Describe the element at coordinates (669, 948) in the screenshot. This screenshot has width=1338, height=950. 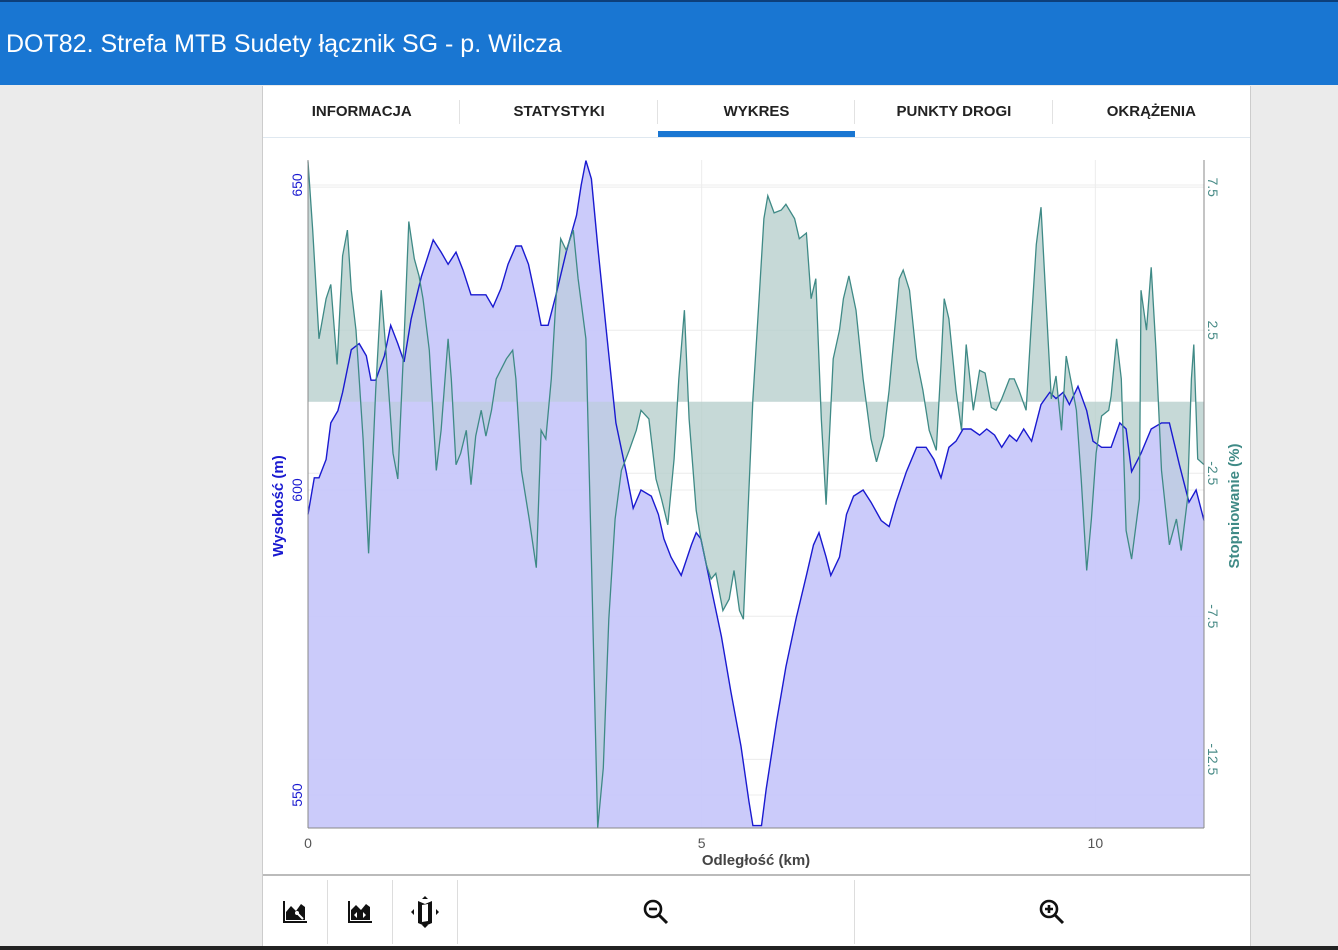
I see `bottom-edge` at that location.